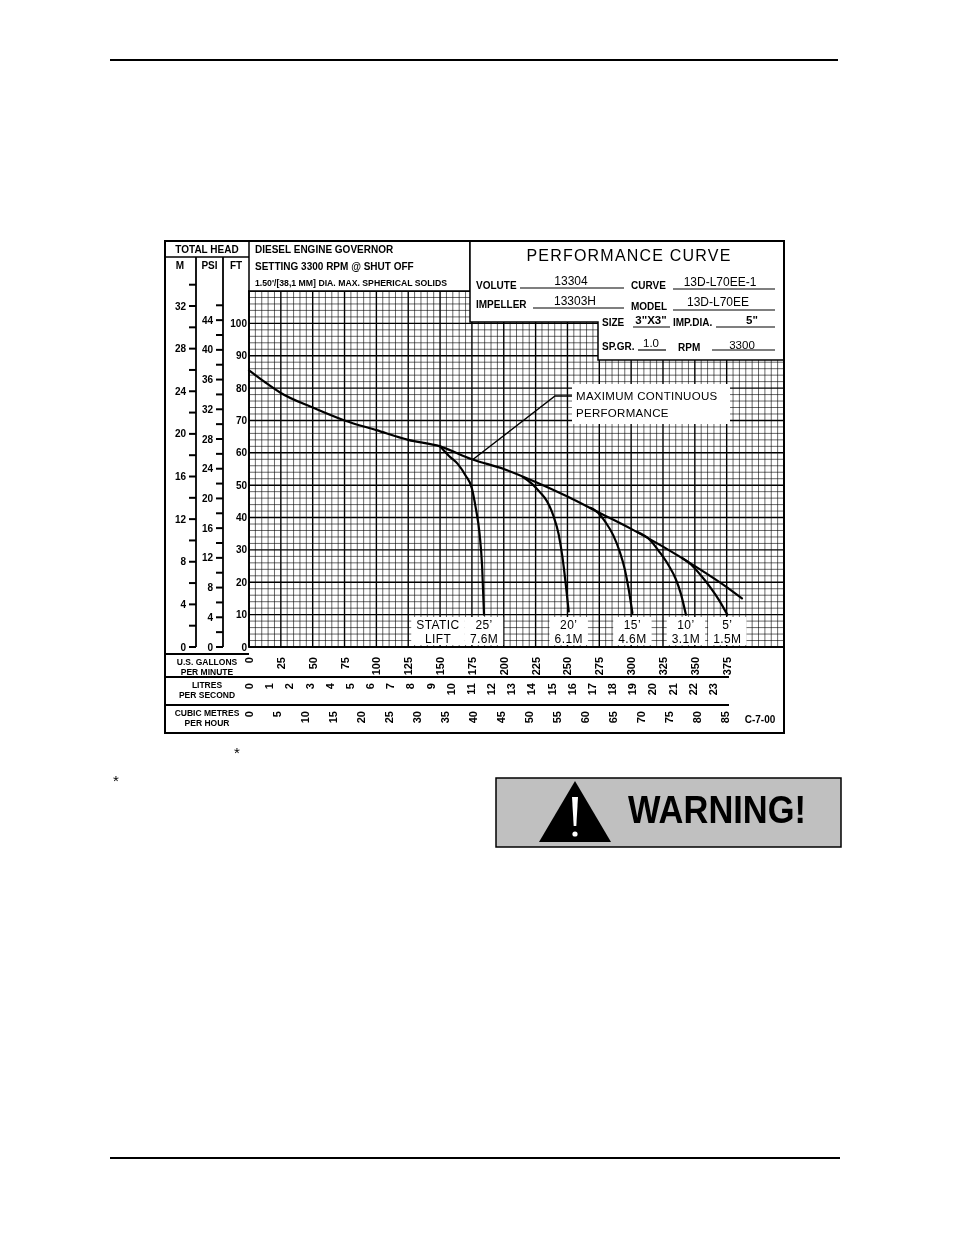 The width and height of the screenshot is (954, 1235). Describe the element at coordinates (210, 588) in the screenshot. I see `y3-tick-label: 8` at that location.